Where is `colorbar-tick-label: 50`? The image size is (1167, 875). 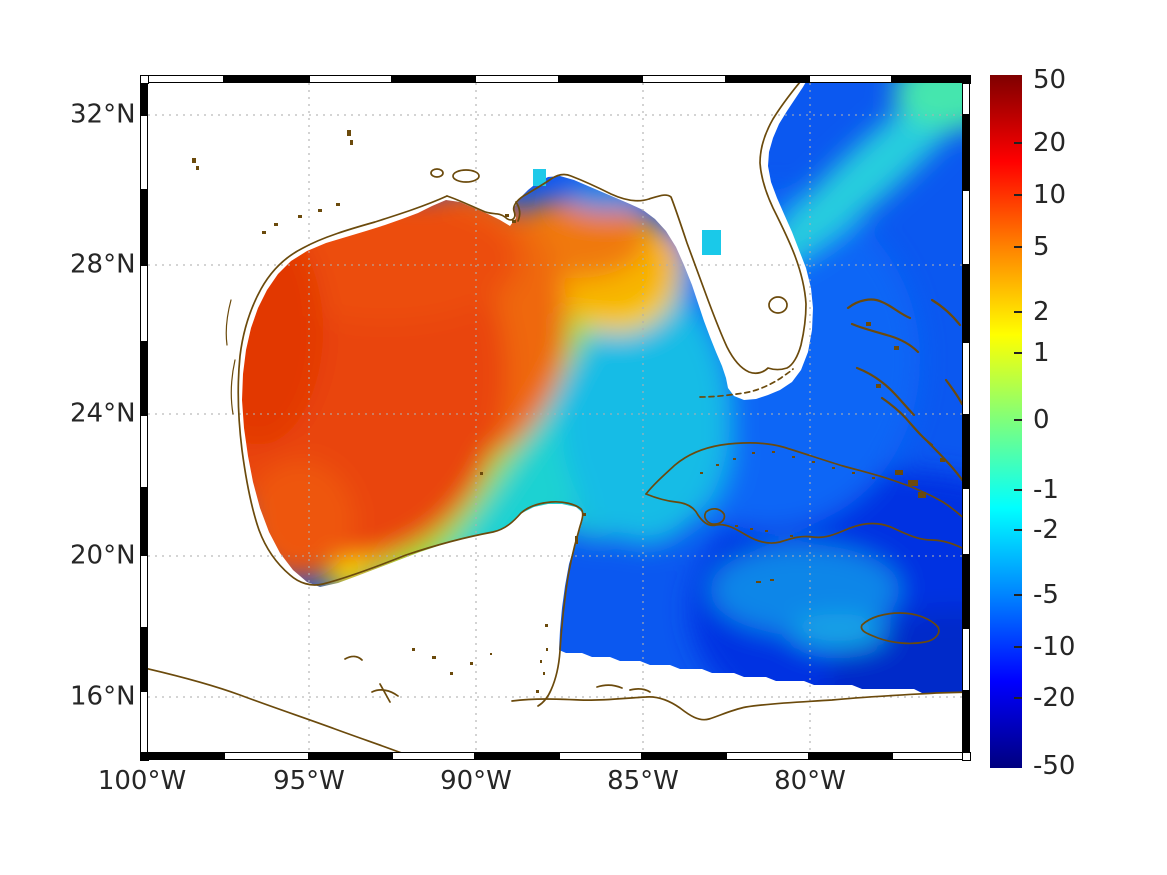
colorbar-tick-label: 50 is located at coordinates (1050, 80).